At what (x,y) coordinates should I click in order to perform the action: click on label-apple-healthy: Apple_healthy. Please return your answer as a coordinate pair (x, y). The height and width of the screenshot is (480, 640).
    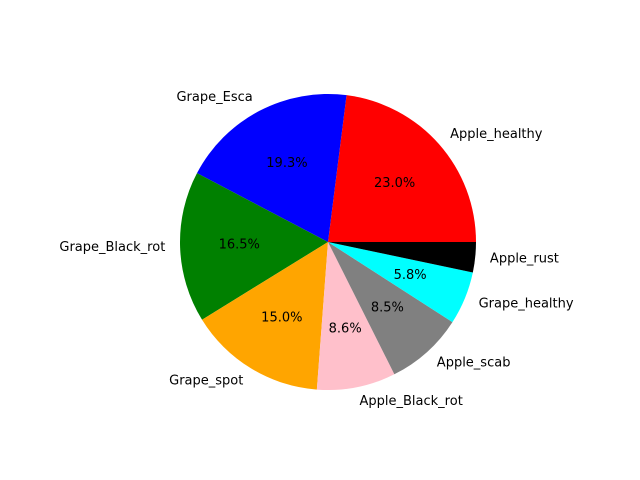
    Looking at the image, I should click on (496, 134).